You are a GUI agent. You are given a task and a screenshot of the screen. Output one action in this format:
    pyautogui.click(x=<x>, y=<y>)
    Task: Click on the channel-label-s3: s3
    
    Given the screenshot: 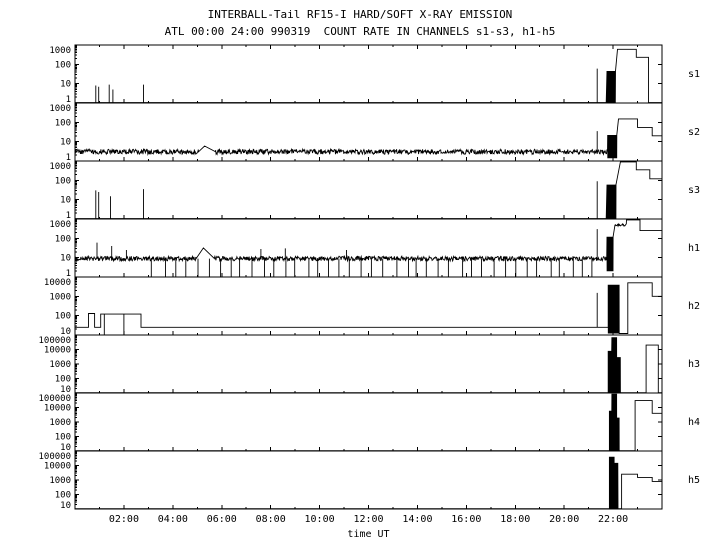 What is the action you would take?
    pyautogui.click(x=694, y=190)
    